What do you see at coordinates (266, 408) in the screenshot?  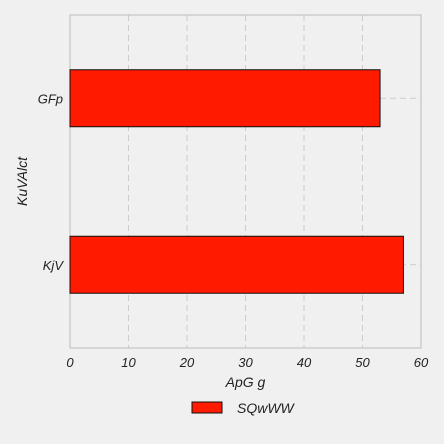 I see `legend-label: SQwWW` at bounding box center [266, 408].